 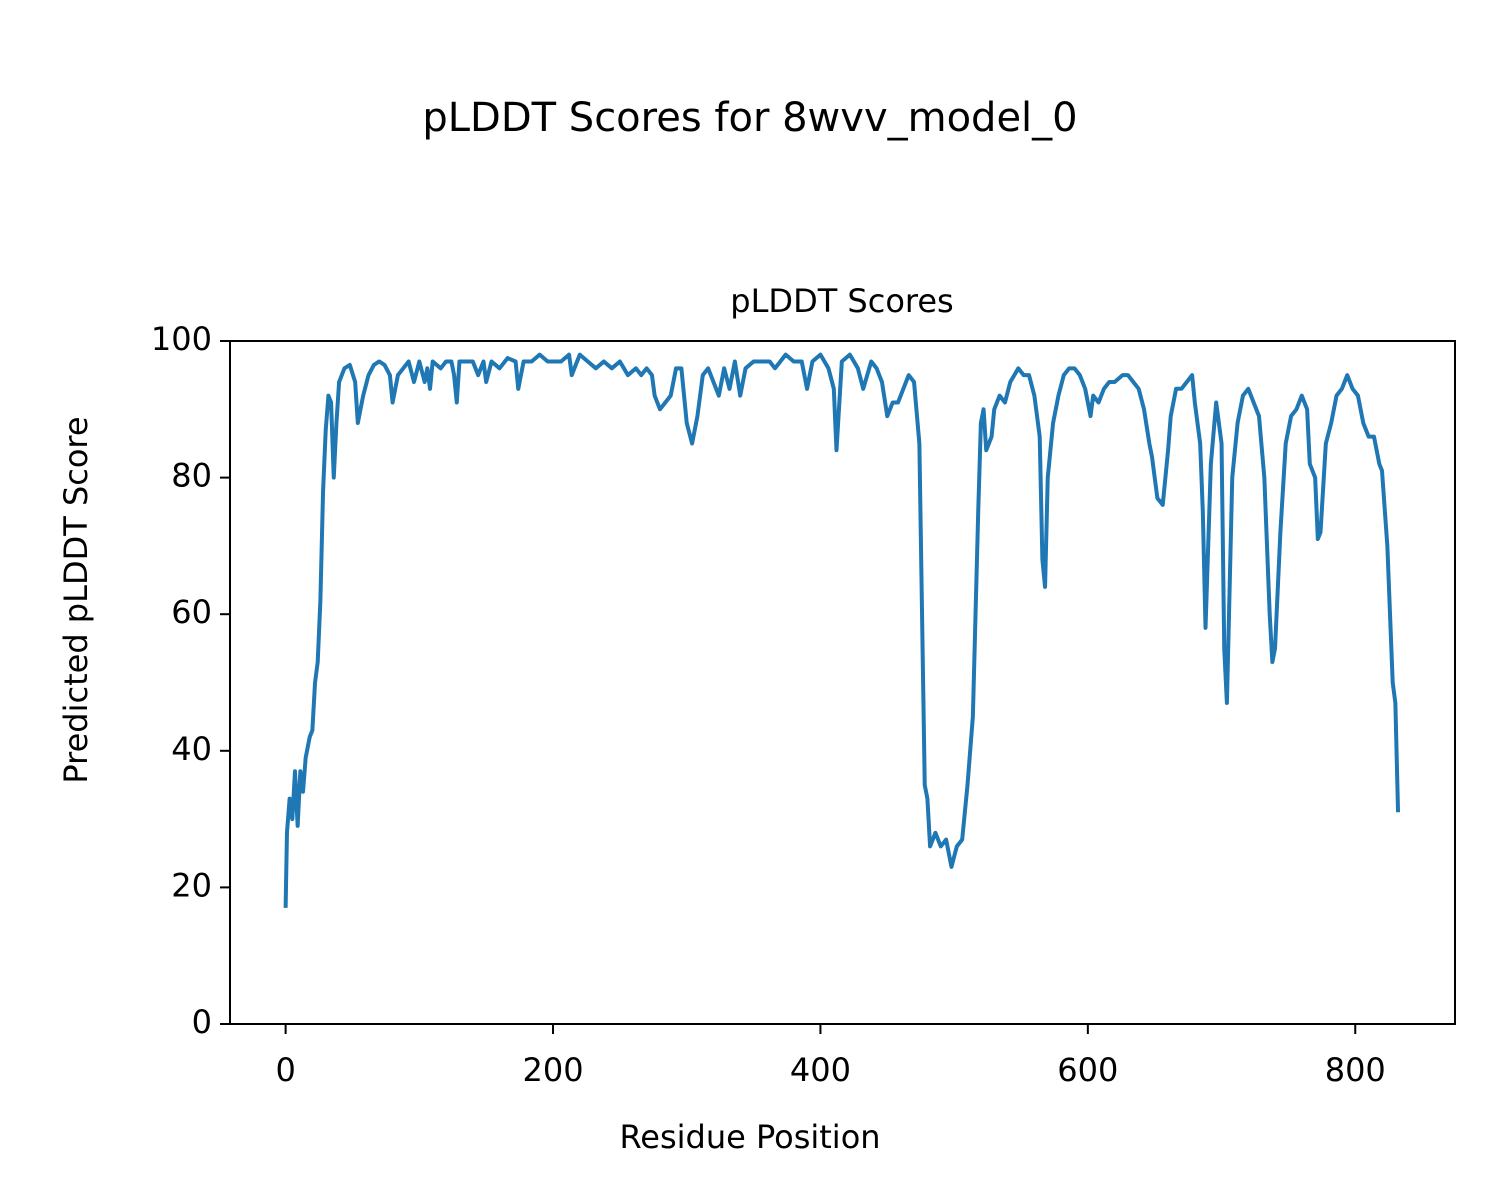 I want to click on y-tick-label: 60, so click(x=191, y=612).